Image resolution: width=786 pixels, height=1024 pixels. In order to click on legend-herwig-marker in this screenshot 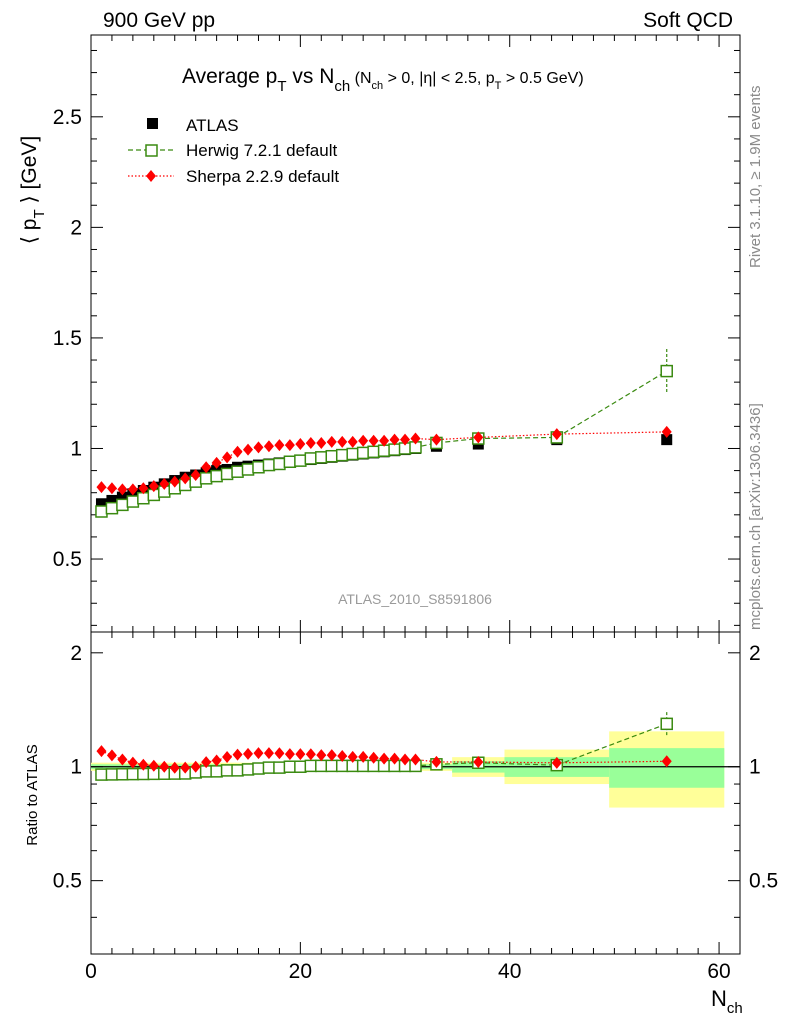, I will do `click(151, 150)`.